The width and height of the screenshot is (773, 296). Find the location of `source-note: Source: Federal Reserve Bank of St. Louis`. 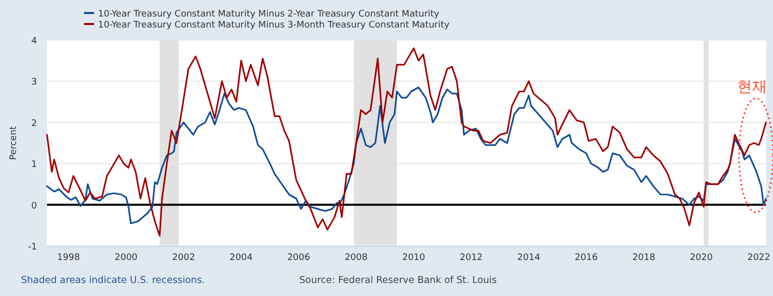

source-note: Source: Federal Reserve Bank of St. Louis is located at coordinates (398, 280).